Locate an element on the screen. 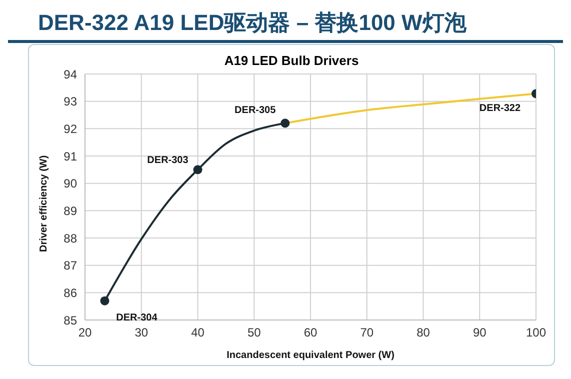 The image size is (571, 379). y-axis-title: Driver efficiency (W) is located at coordinates (44, 203).